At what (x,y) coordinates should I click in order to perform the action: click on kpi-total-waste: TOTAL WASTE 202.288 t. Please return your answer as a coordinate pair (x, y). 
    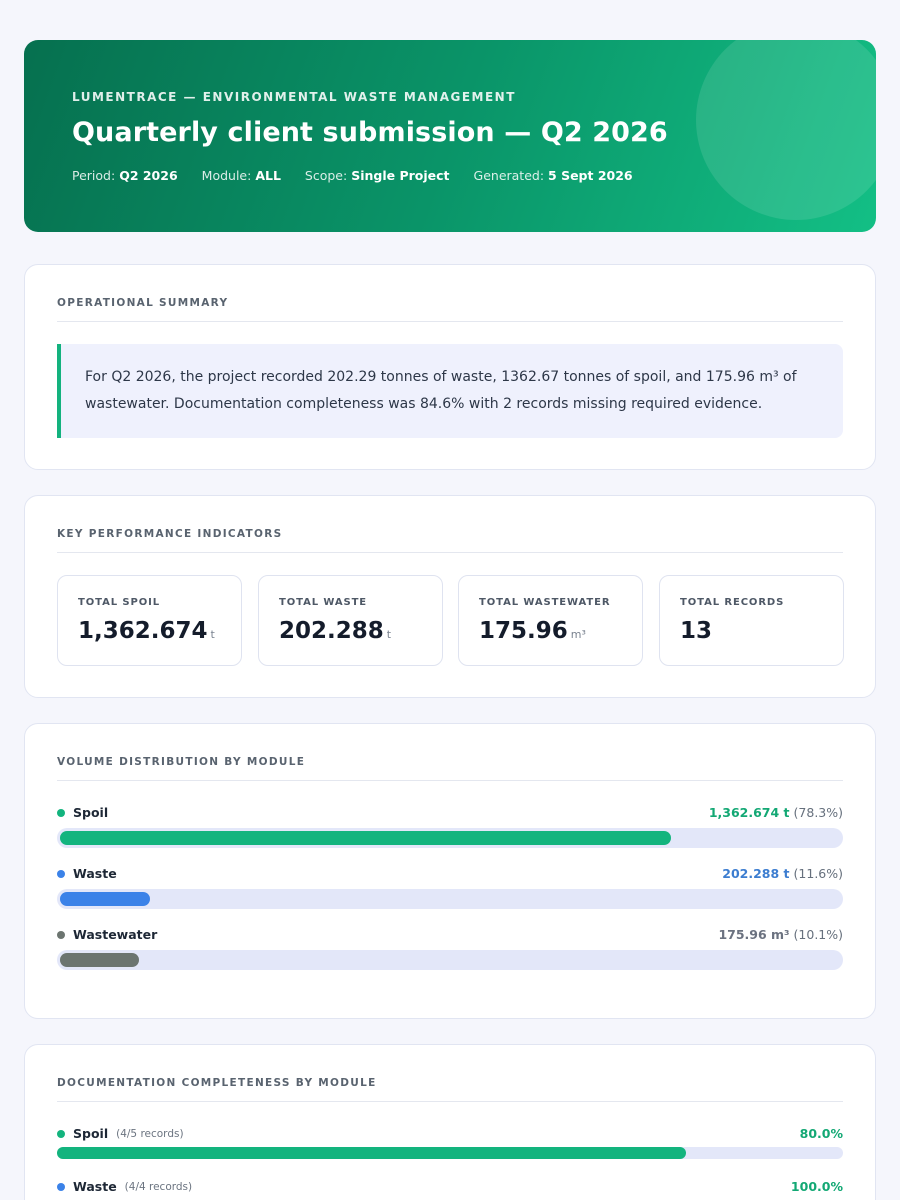
    Looking at the image, I should click on (350, 620).